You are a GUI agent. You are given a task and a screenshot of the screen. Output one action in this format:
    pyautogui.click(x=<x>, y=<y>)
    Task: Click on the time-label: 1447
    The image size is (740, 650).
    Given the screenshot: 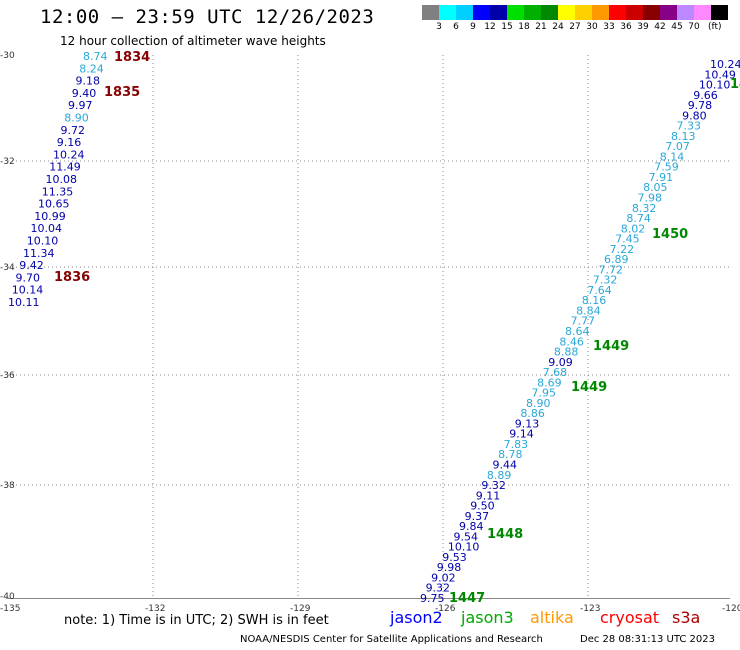 What is the action you would take?
    pyautogui.click(x=467, y=598)
    